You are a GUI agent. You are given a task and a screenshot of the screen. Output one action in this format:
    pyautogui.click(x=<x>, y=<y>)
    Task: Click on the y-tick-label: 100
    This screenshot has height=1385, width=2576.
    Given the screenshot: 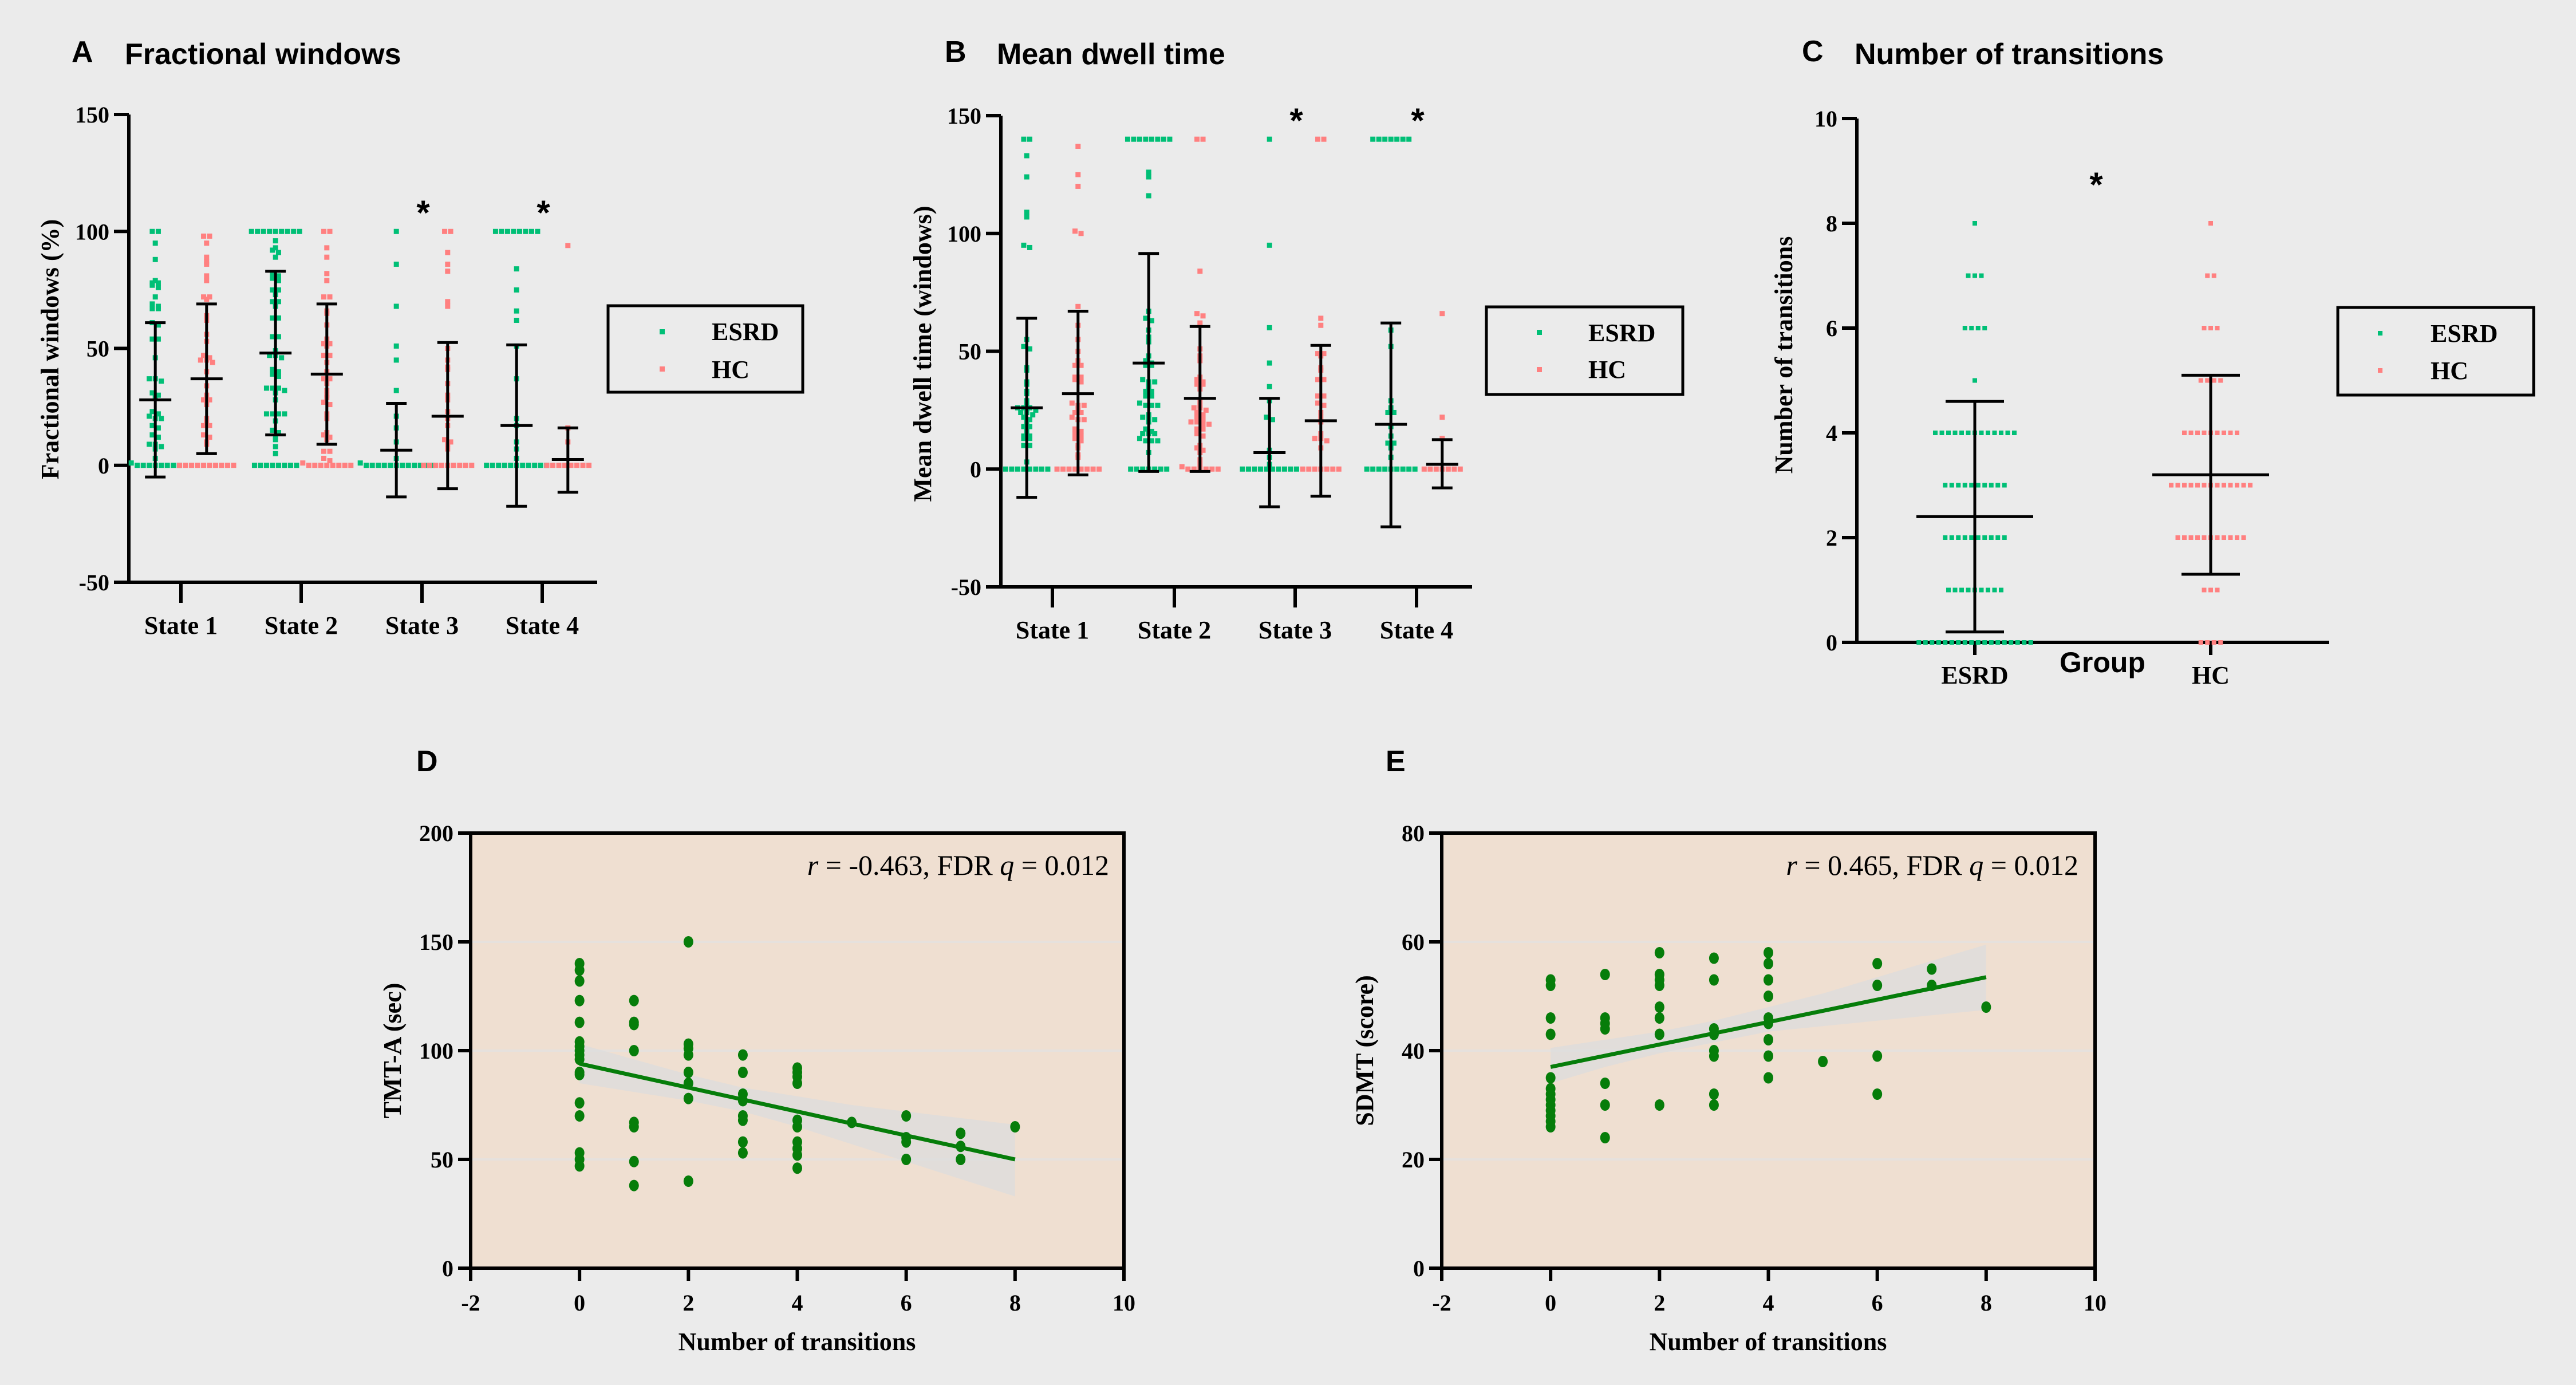 What is the action you would take?
    pyautogui.click(x=92, y=231)
    